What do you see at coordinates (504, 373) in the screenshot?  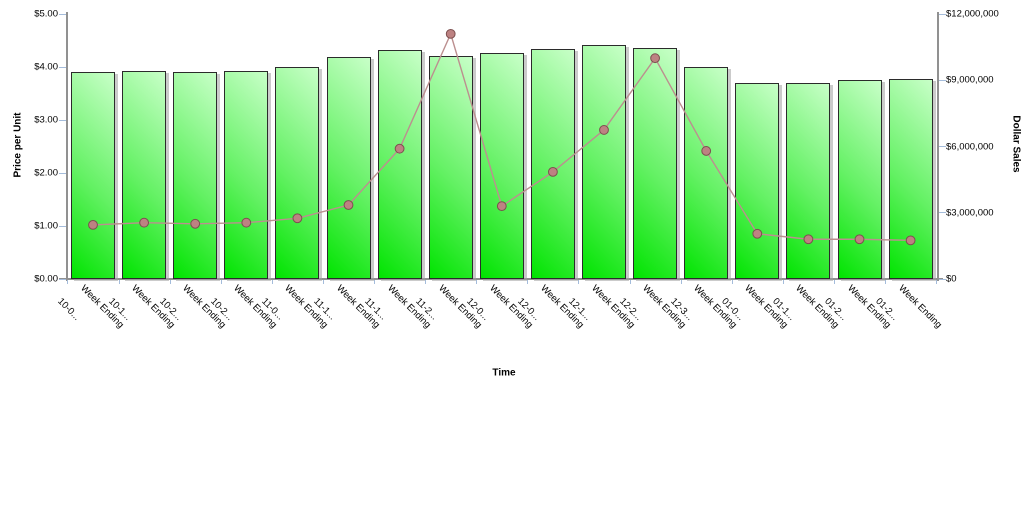 I see `x-axis-title: Time` at bounding box center [504, 373].